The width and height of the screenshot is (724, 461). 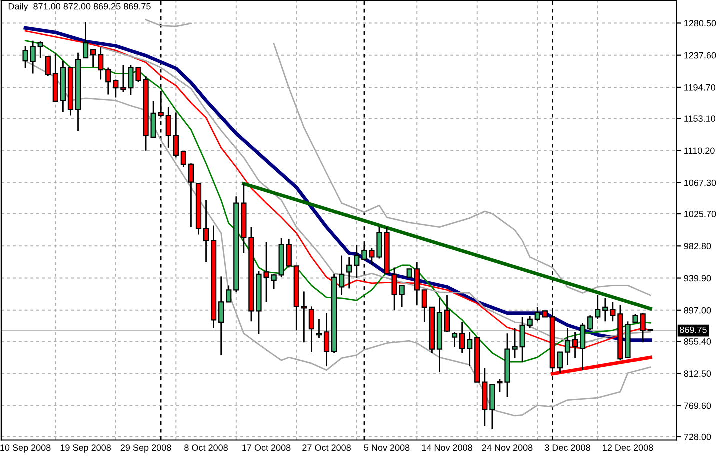 I want to click on x-tick-label: 3 Dec 2008, so click(x=567, y=448).